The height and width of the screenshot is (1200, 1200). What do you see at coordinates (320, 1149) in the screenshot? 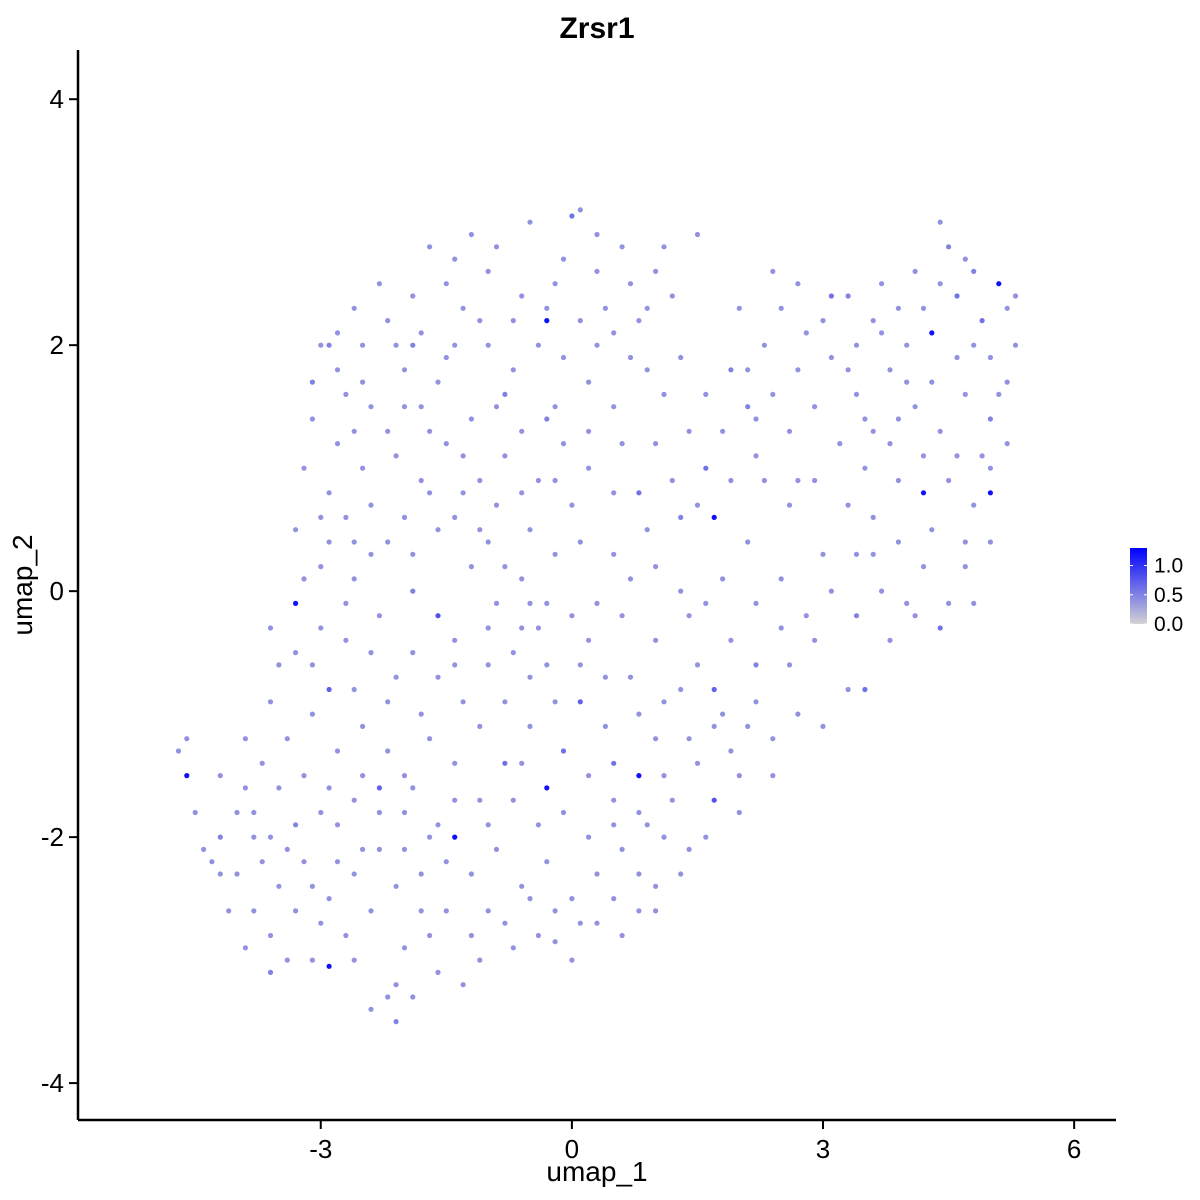
I see `x-tick-label: -3` at bounding box center [320, 1149].